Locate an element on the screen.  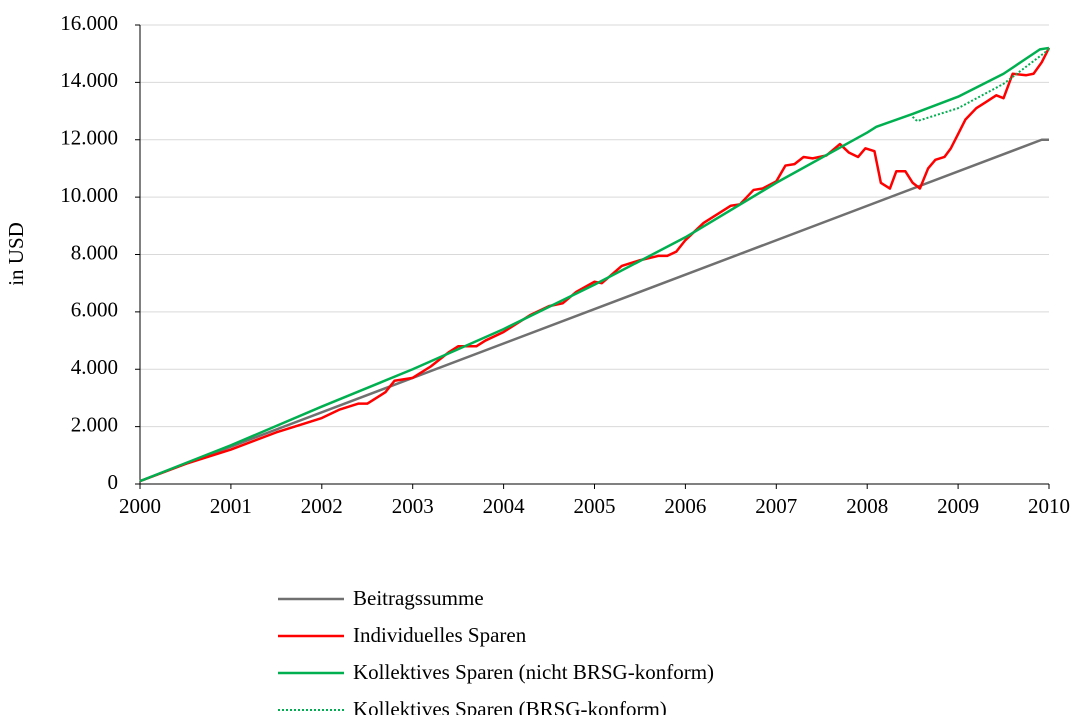
x-tick-label: 2007 is located at coordinates (776, 506).